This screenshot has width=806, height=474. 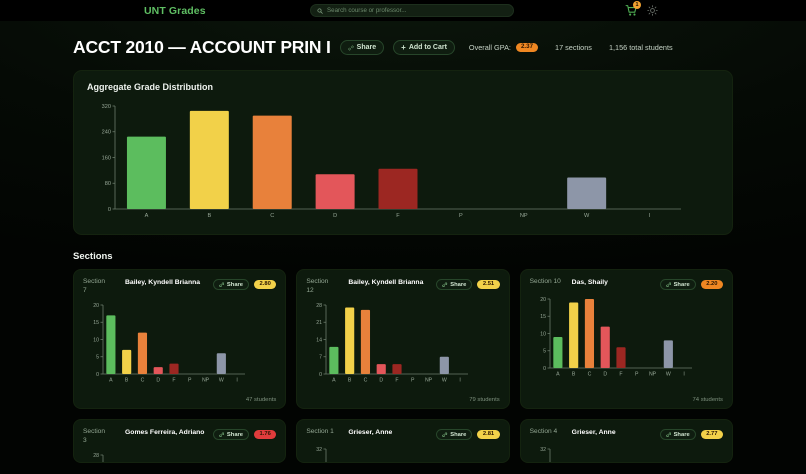 I want to click on svg-text: I, so click(x=650, y=216).